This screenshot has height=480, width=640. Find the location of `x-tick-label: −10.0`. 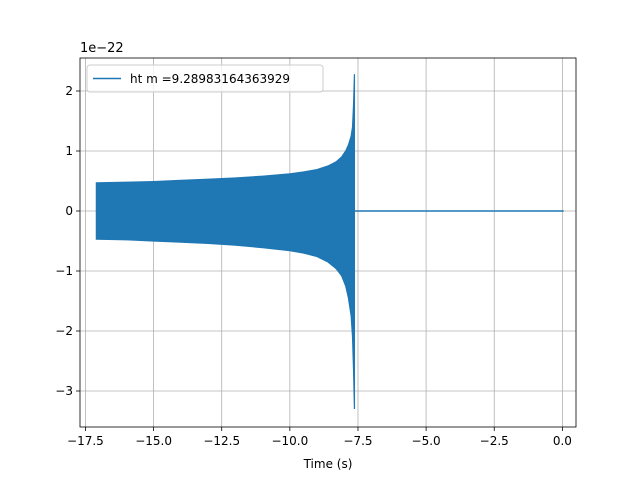

x-tick-label: −10.0 is located at coordinates (289, 441).